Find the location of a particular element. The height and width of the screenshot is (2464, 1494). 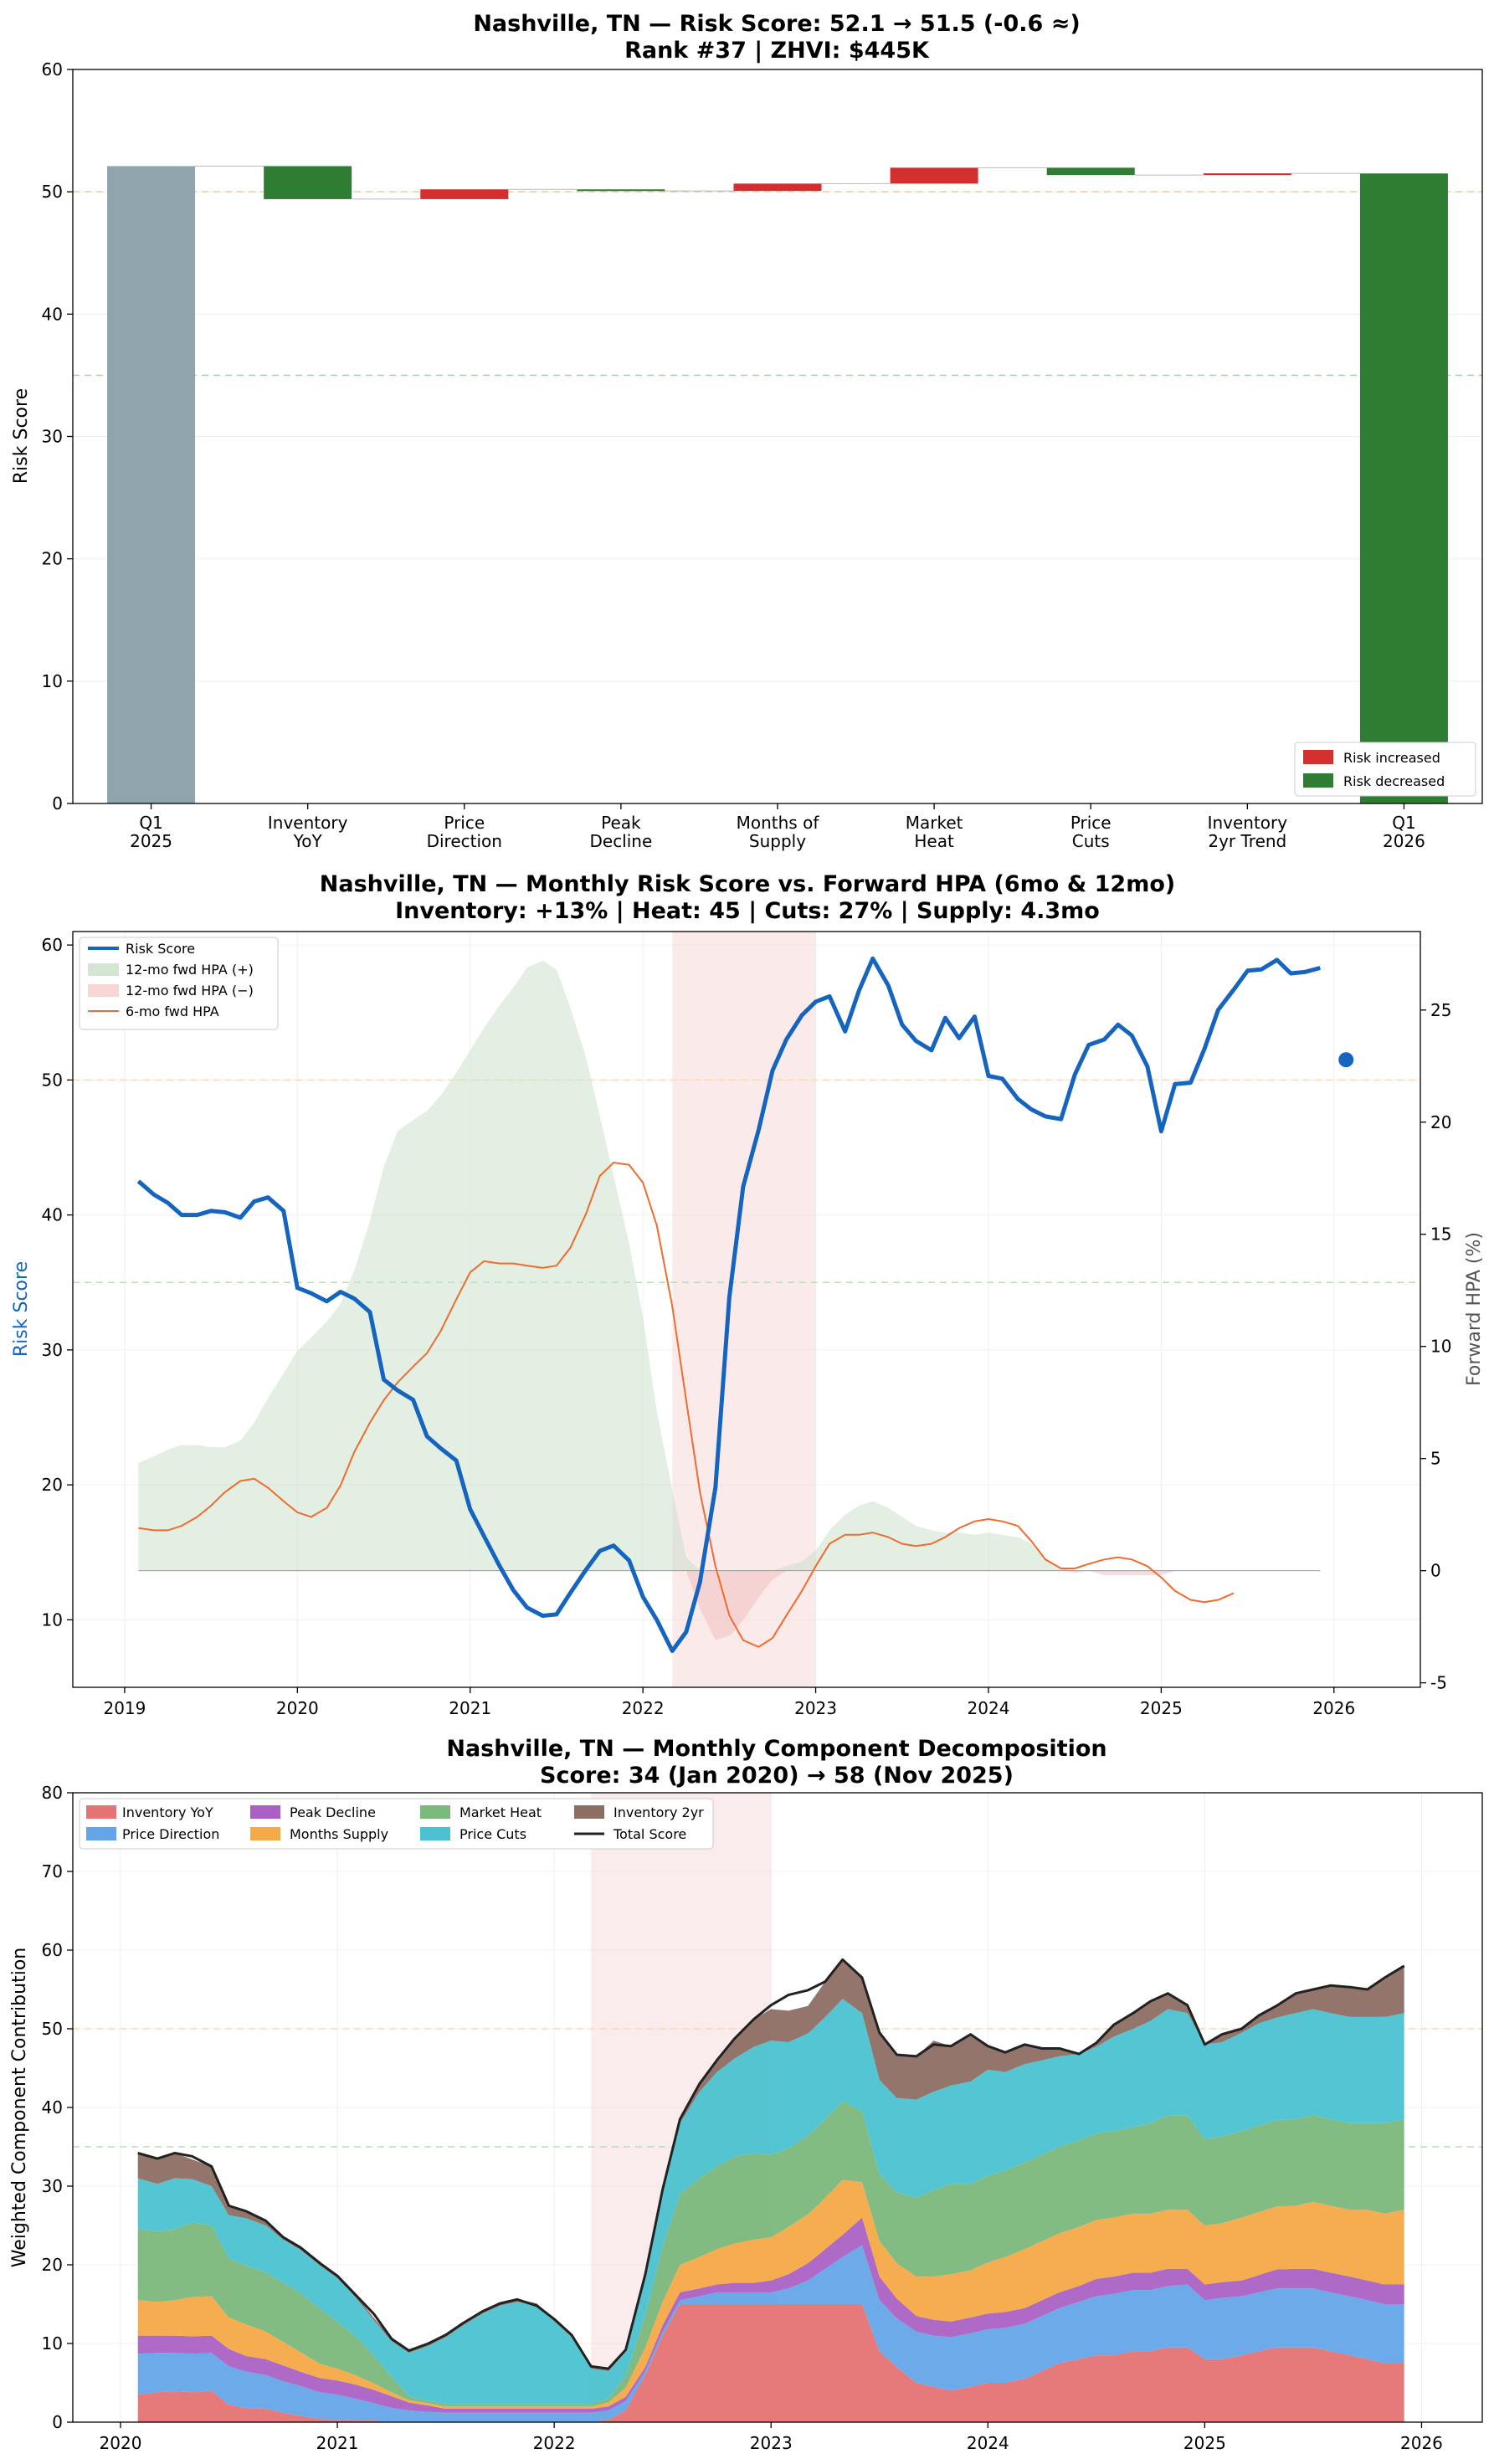

risk-hpa-y-tick-label: 50 is located at coordinates (52, 1080).